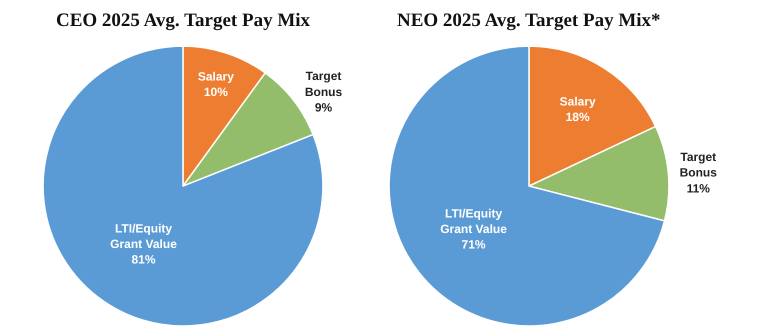 The width and height of the screenshot is (760, 331). Describe the element at coordinates (216, 92) in the screenshot. I see `data-label: 10%` at that location.